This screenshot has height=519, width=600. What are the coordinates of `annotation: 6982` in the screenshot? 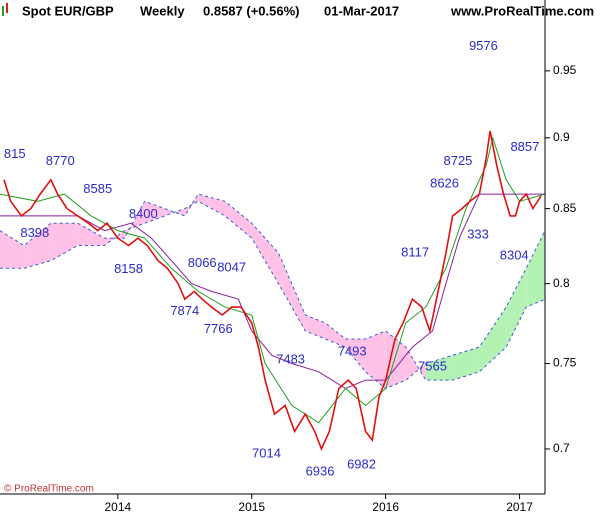 It's located at (361, 463).